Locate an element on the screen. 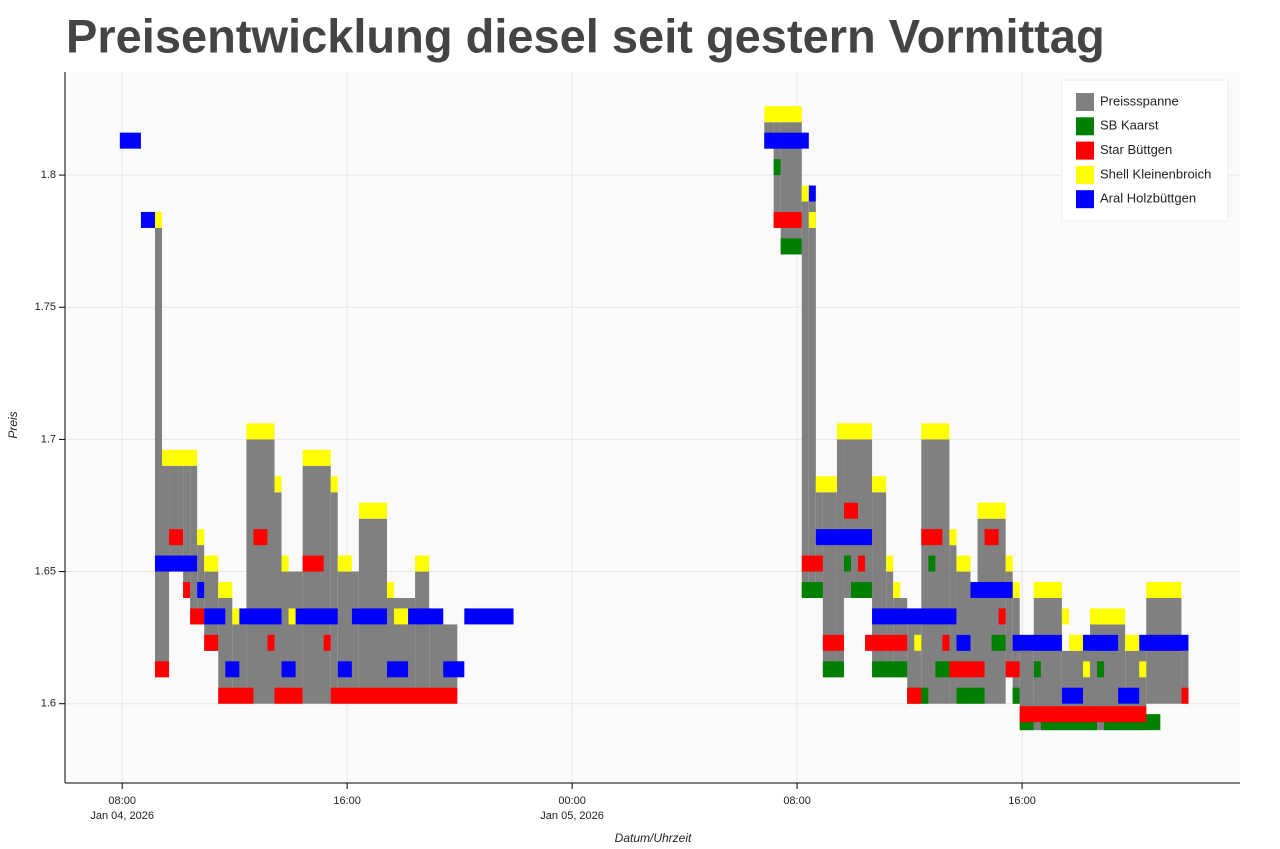 The width and height of the screenshot is (1280, 849). x-tick-label: 08:00 is located at coordinates (797, 801).